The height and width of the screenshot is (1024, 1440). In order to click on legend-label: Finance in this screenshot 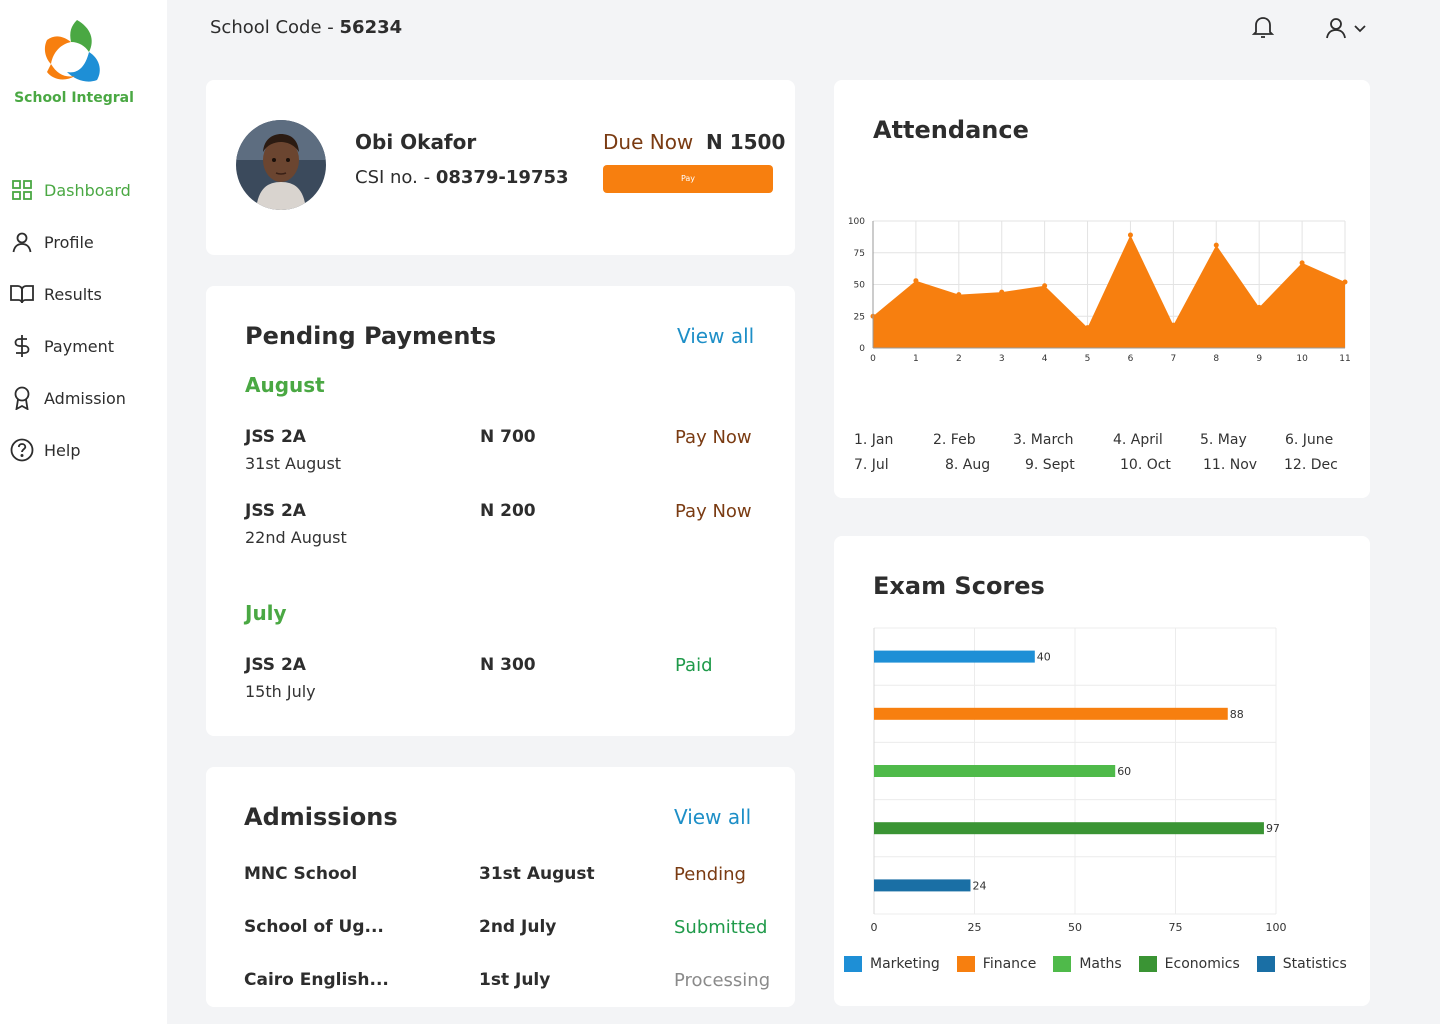, I will do `click(1009, 964)`.